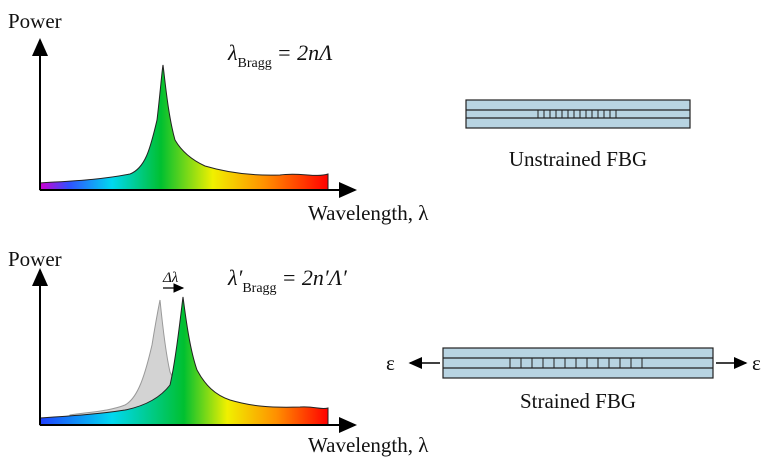 Image resolution: width=769 pixels, height=457 pixels. What do you see at coordinates (184, 361) in the screenshot?
I see `spectrum-shifted` at bounding box center [184, 361].